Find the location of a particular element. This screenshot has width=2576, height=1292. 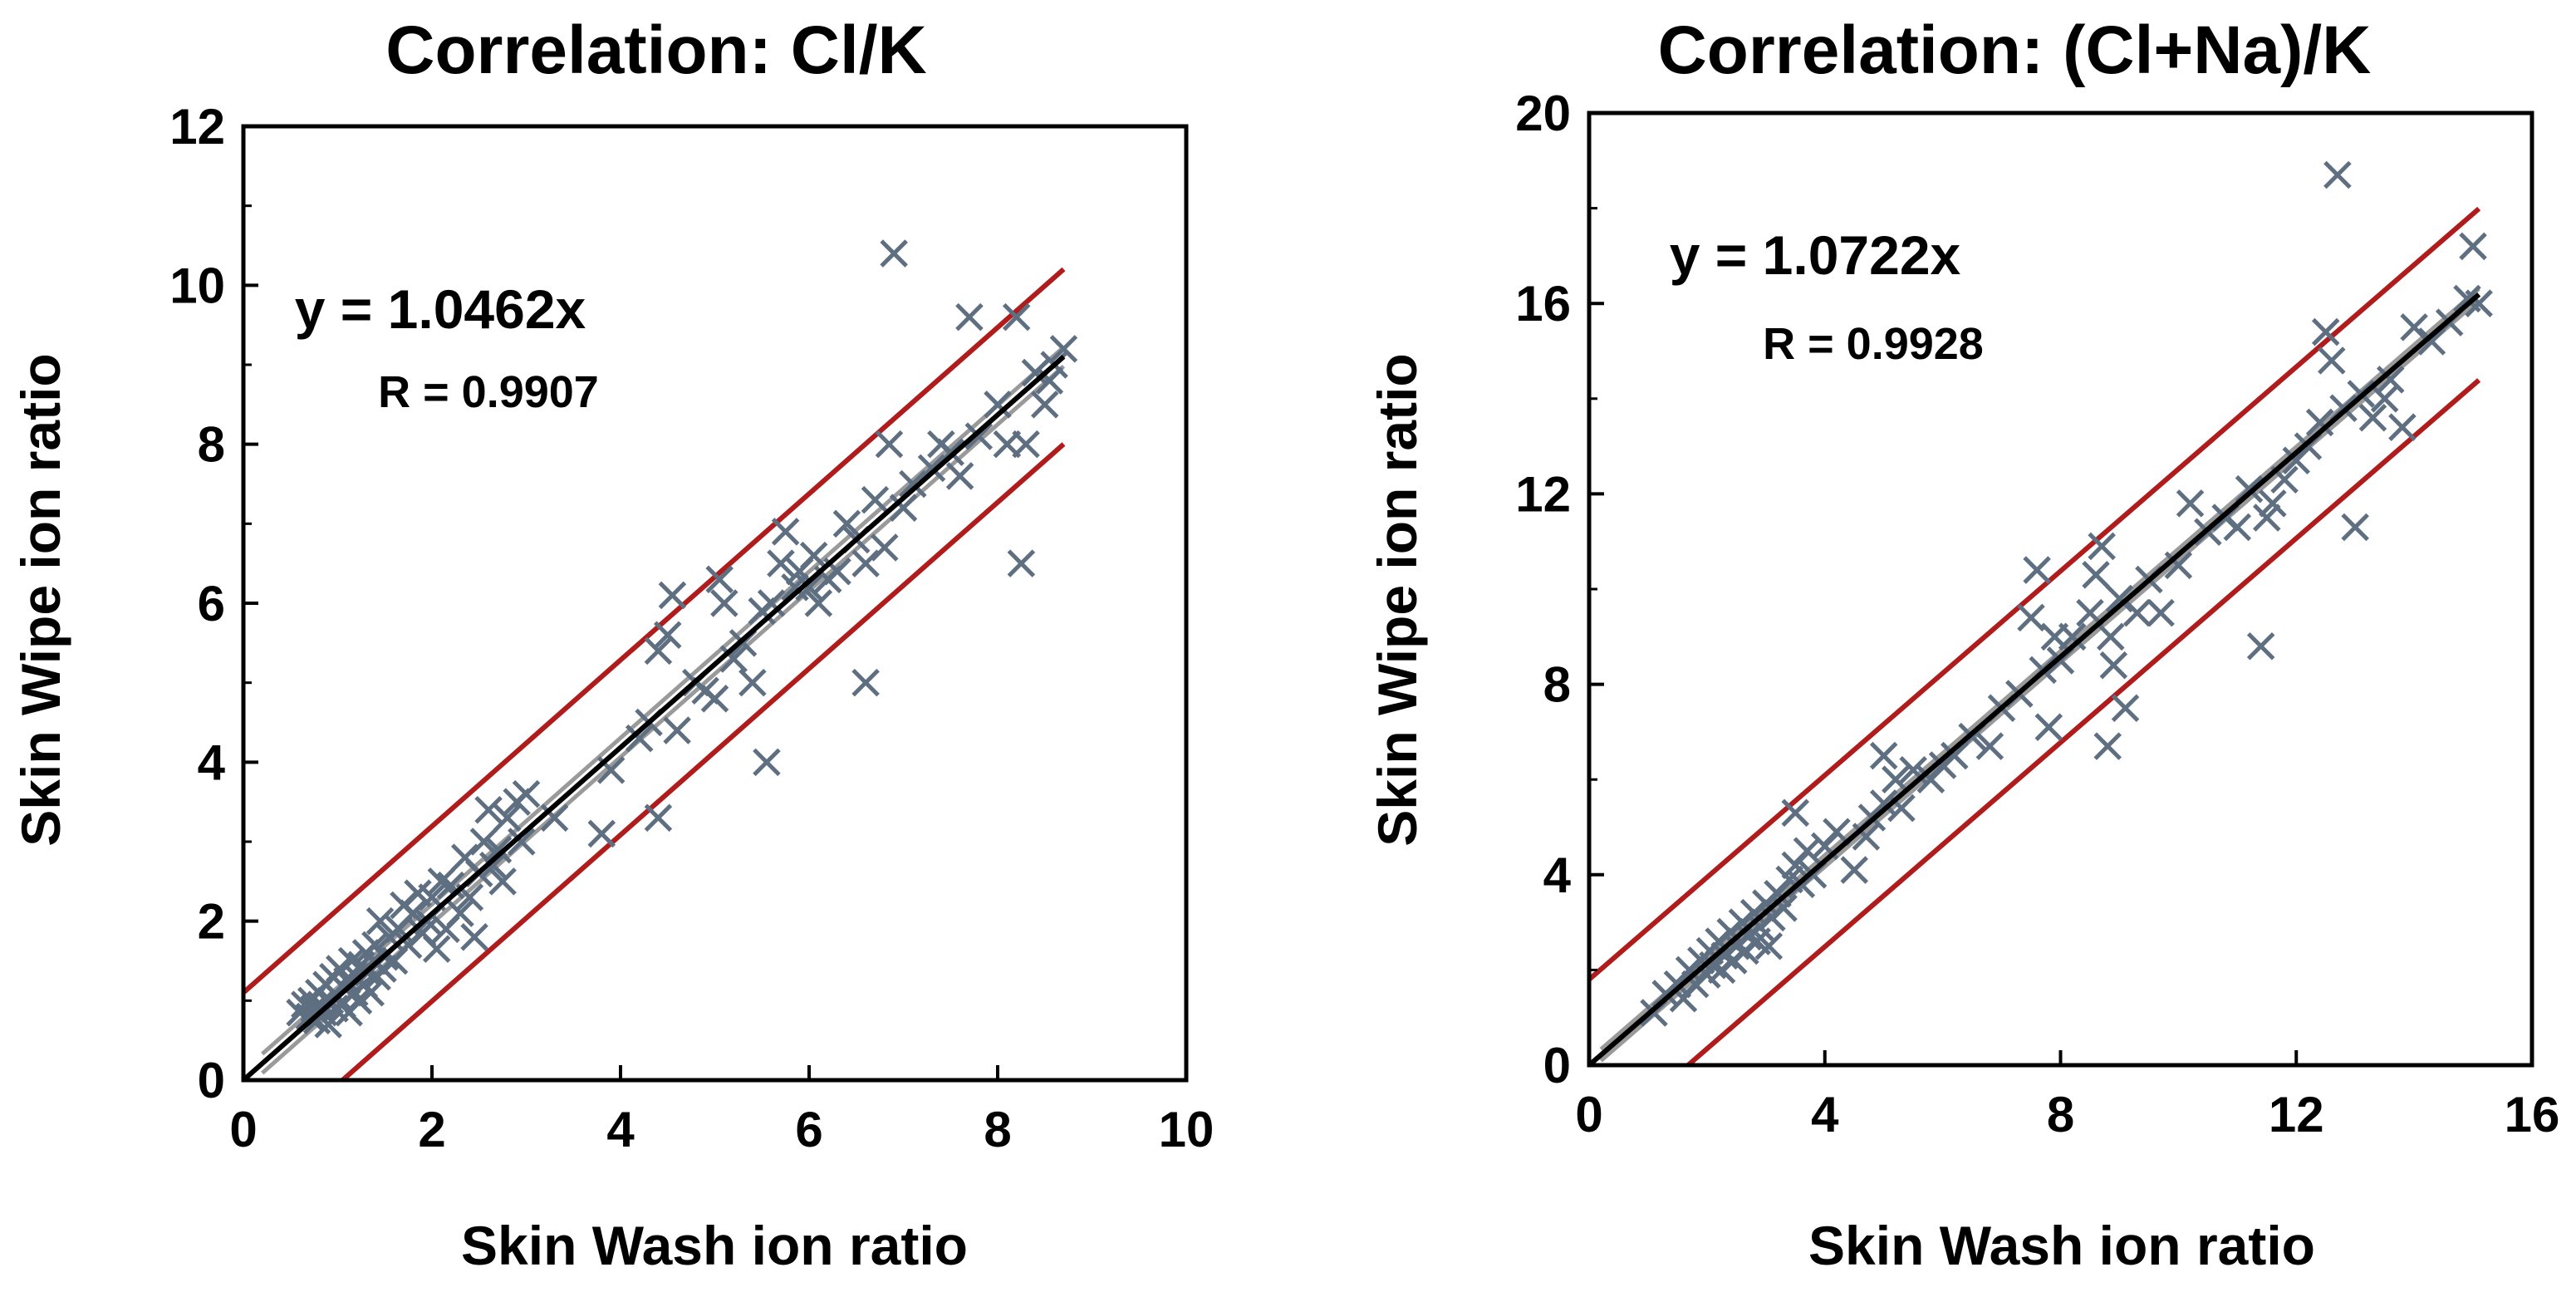

regression-equation: y = 1.0462x is located at coordinates (440, 309).